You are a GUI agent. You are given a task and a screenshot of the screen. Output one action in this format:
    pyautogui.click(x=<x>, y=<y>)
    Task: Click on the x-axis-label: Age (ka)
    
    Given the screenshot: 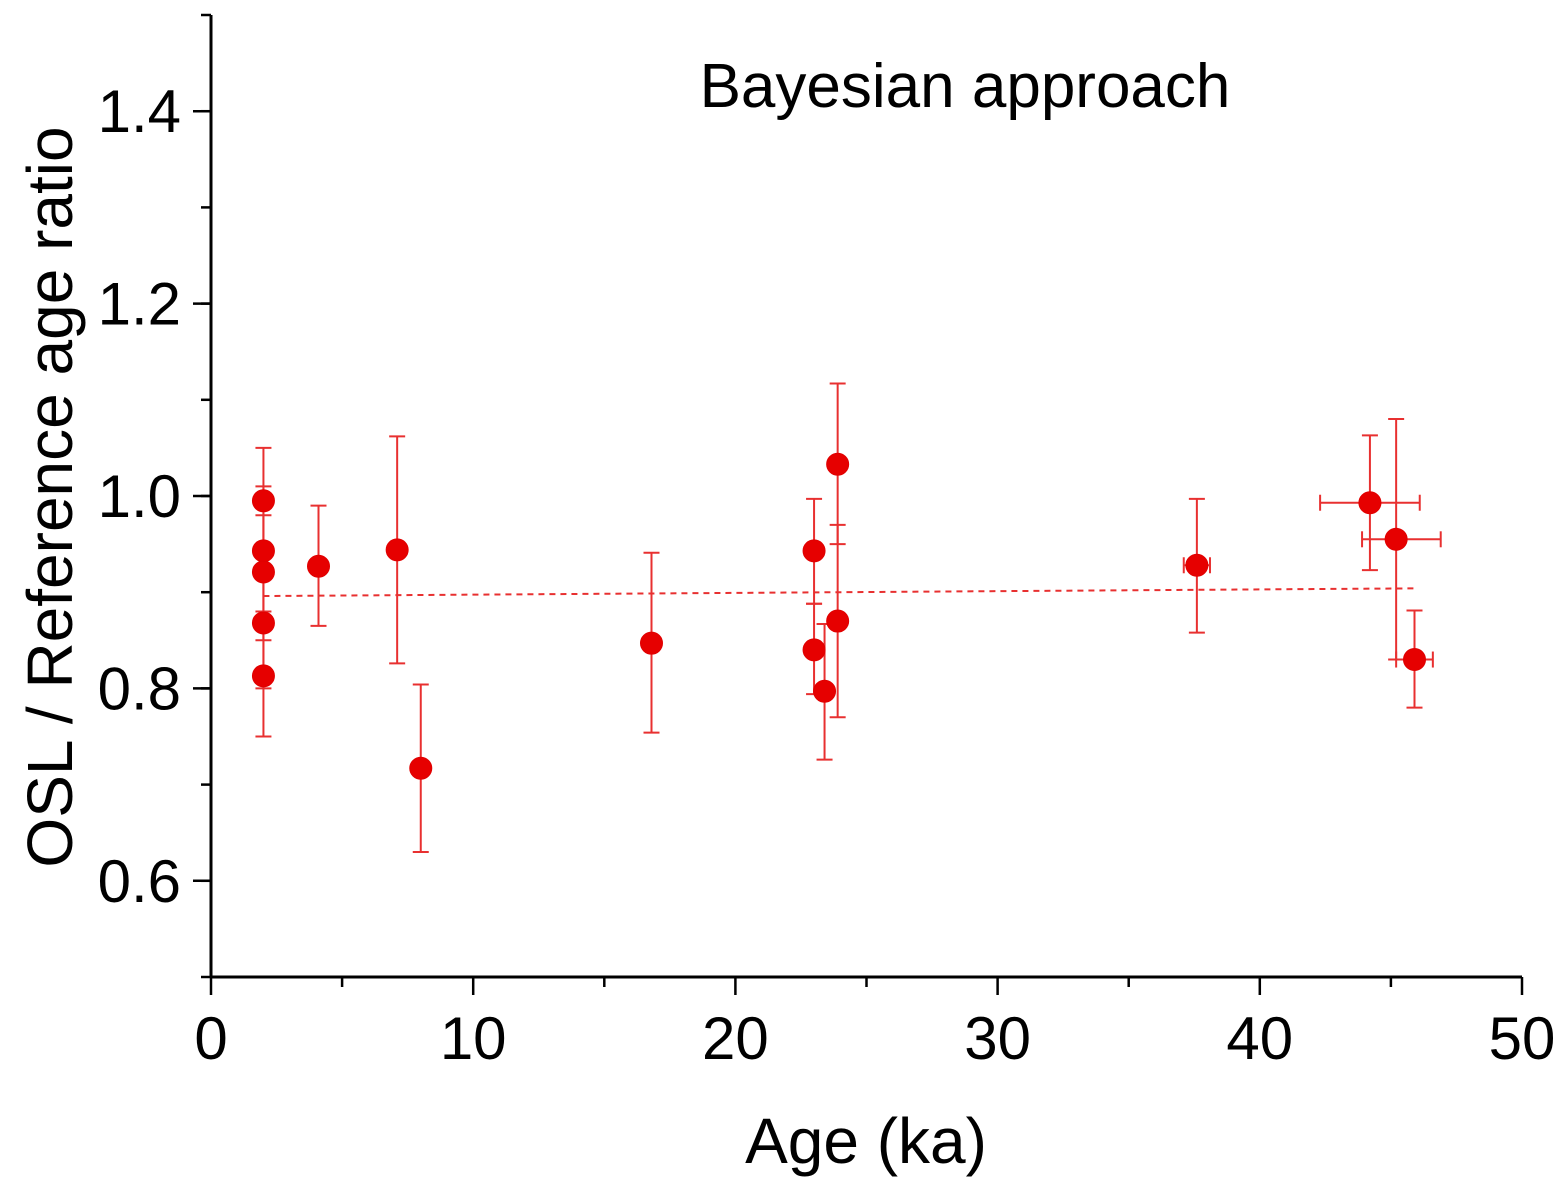 What is the action you would take?
    pyautogui.click(x=866, y=1141)
    